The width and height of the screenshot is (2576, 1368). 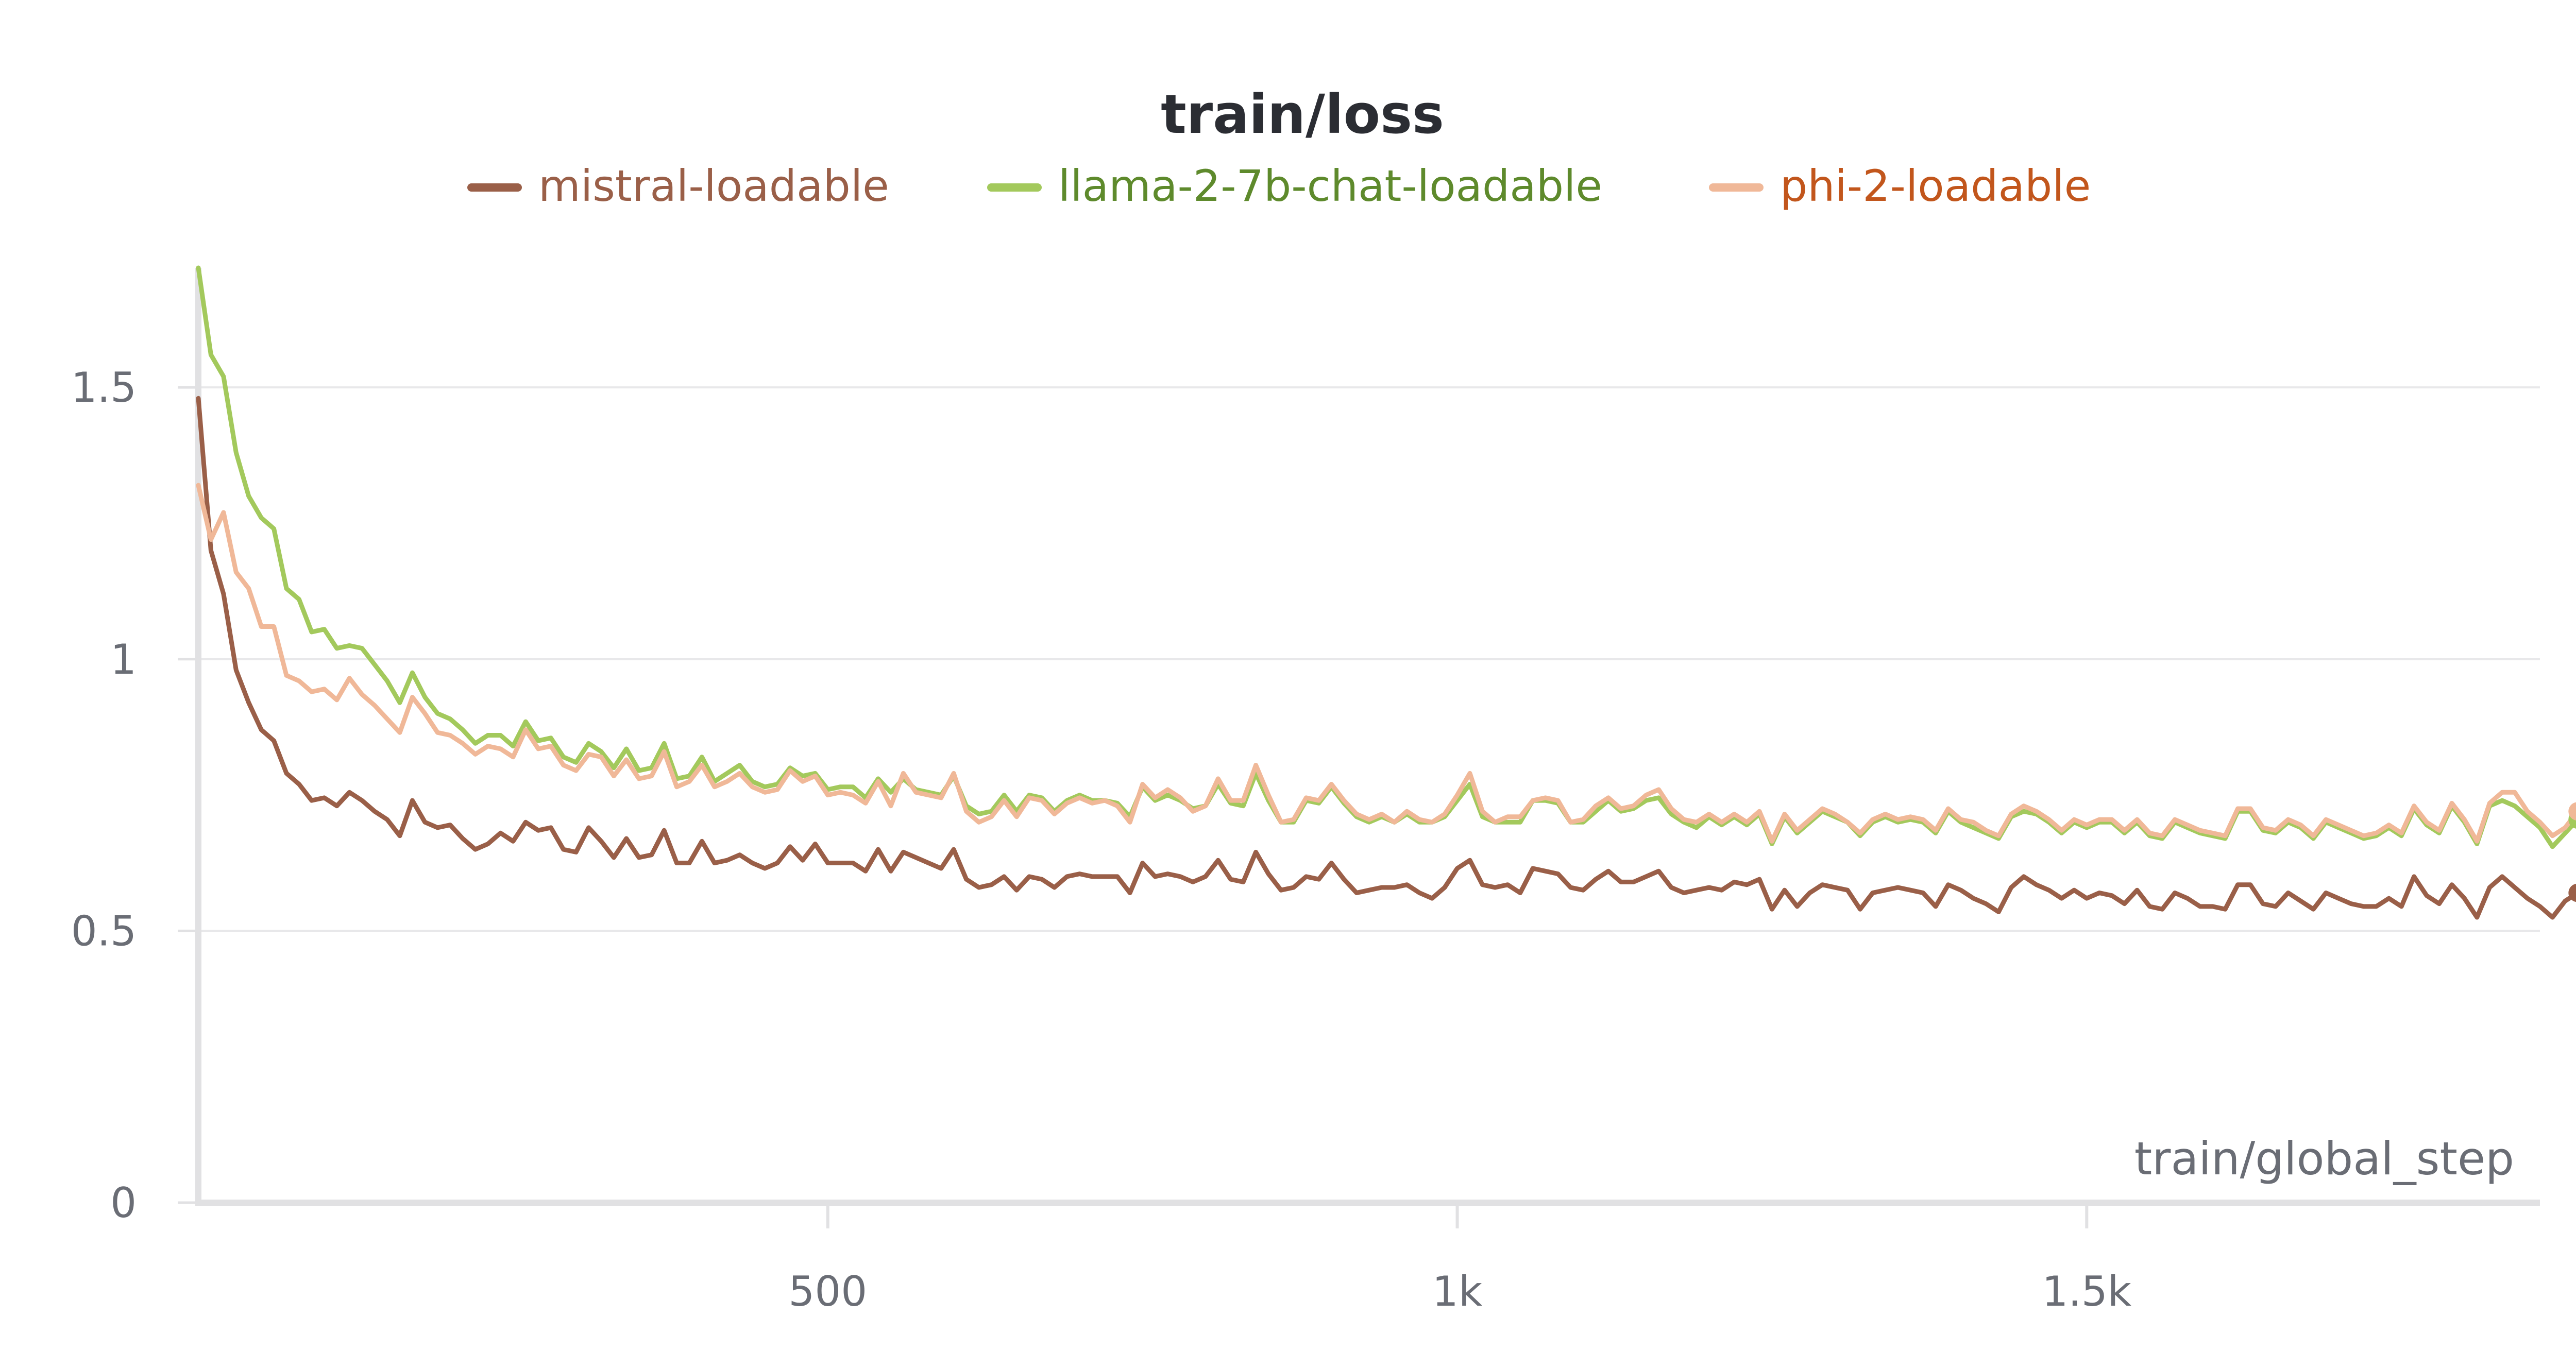 I want to click on y-tick-label: 1.5, so click(x=104, y=388).